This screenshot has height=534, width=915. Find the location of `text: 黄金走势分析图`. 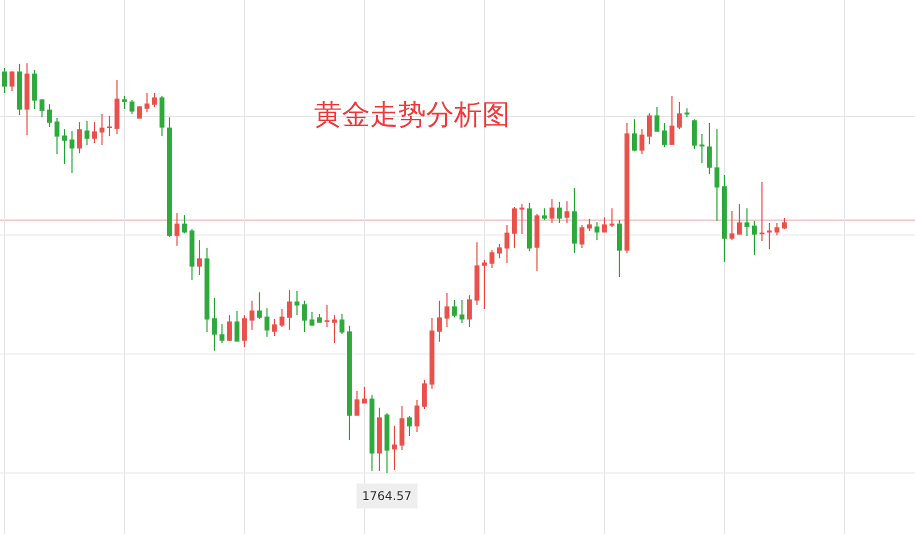

text: 黄金走势分析图 is located at coordinates (412, 114).